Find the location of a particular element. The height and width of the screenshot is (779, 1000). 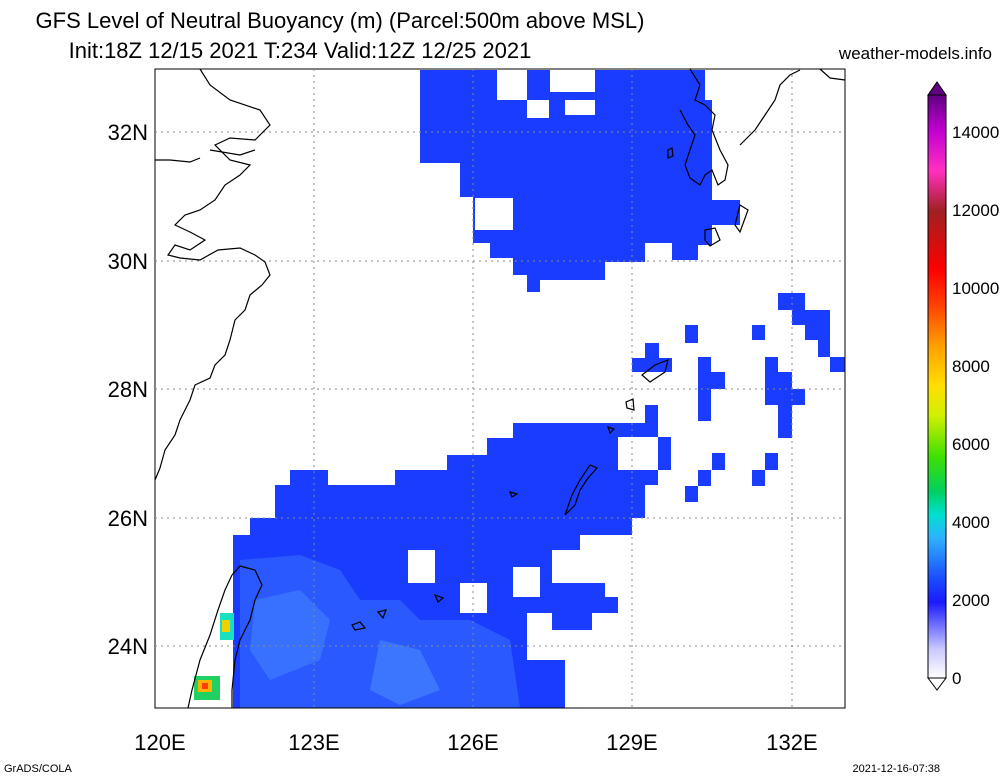

colorbar-tick-2000: 2000 is located at coordinates (971, 600).